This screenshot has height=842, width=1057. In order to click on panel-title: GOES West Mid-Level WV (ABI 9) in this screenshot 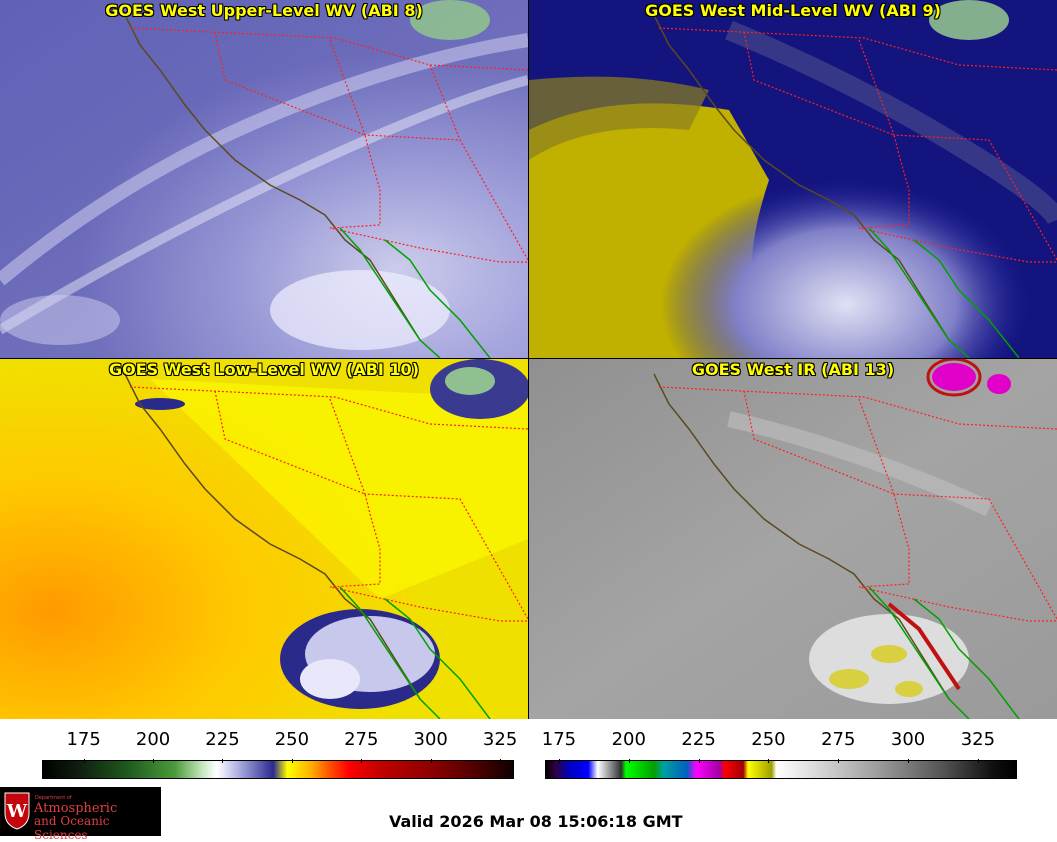, I will do `click(793, 10)`.